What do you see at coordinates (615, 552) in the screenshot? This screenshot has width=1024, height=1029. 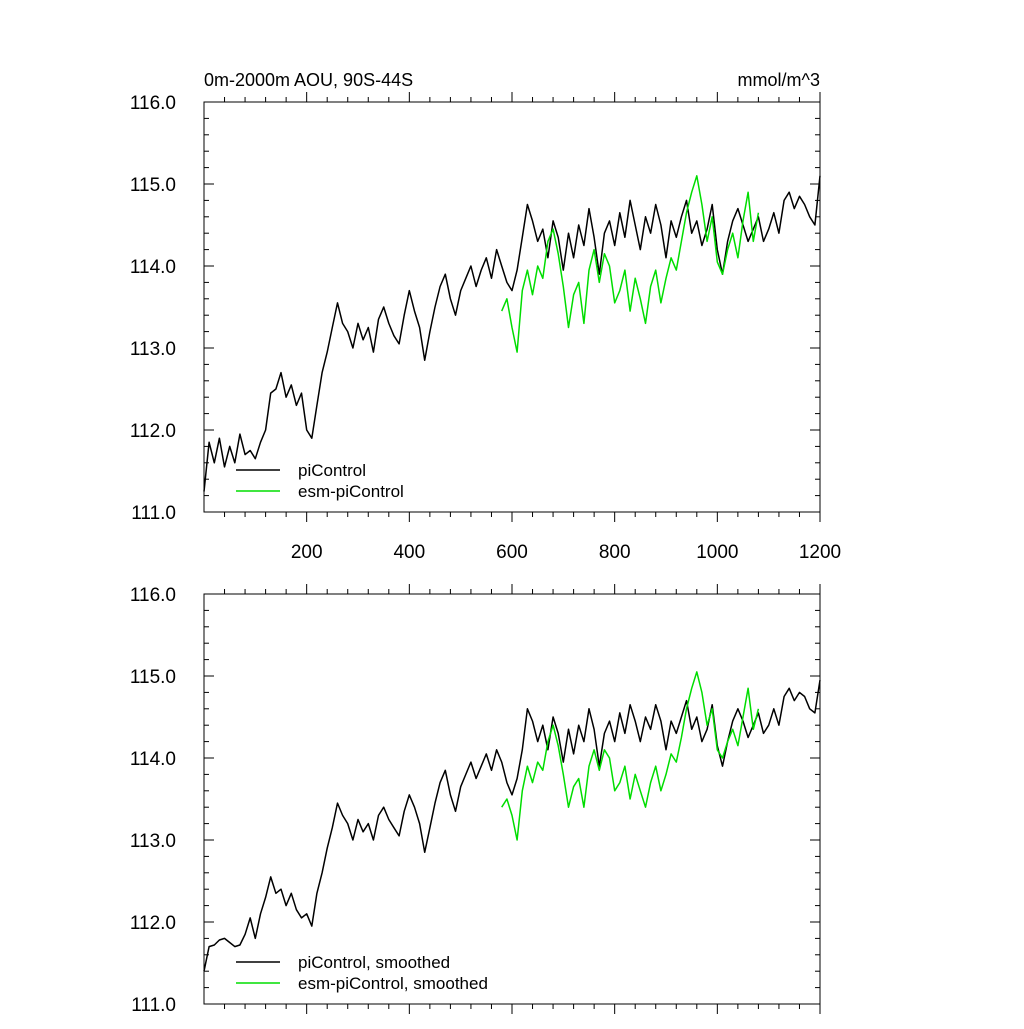 I see `x-tick-label: 800` at bounding box center [615, 552].